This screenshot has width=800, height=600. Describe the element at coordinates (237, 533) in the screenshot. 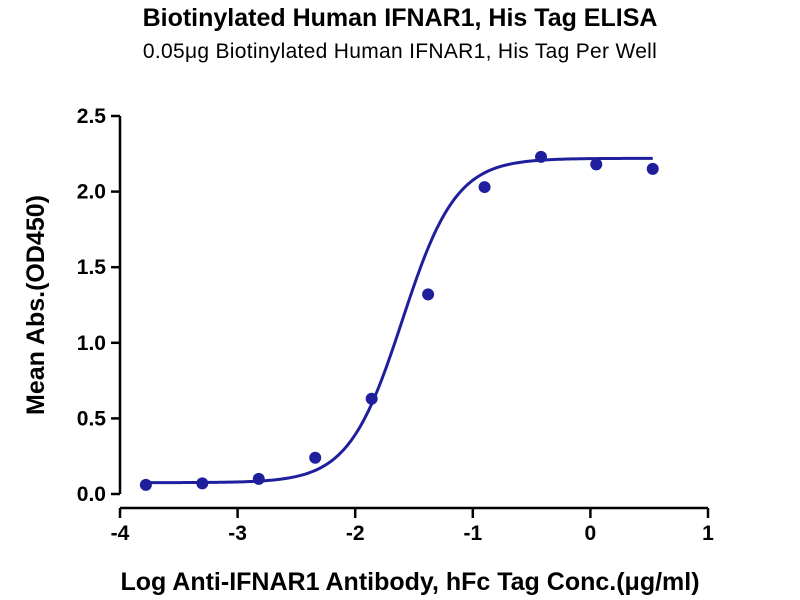

I see `x-tick-label: -3` at that location.